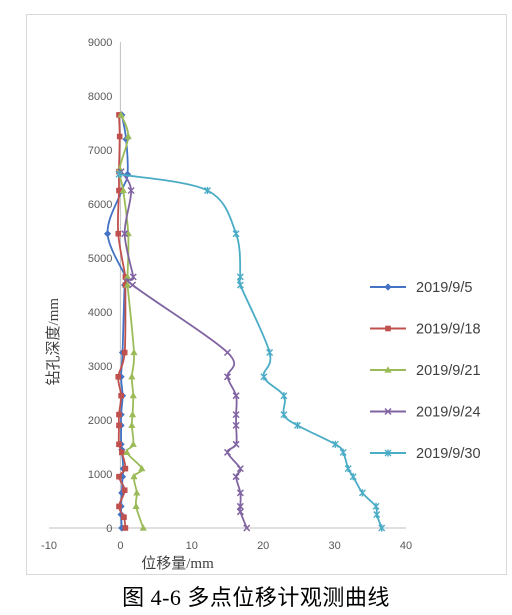 The width and height of the screenshot is (512, 615). What do you see at coordinates (109, 529) in the screenshot?
I see `y-tick-label: 0` at bounding box center [109, 529].